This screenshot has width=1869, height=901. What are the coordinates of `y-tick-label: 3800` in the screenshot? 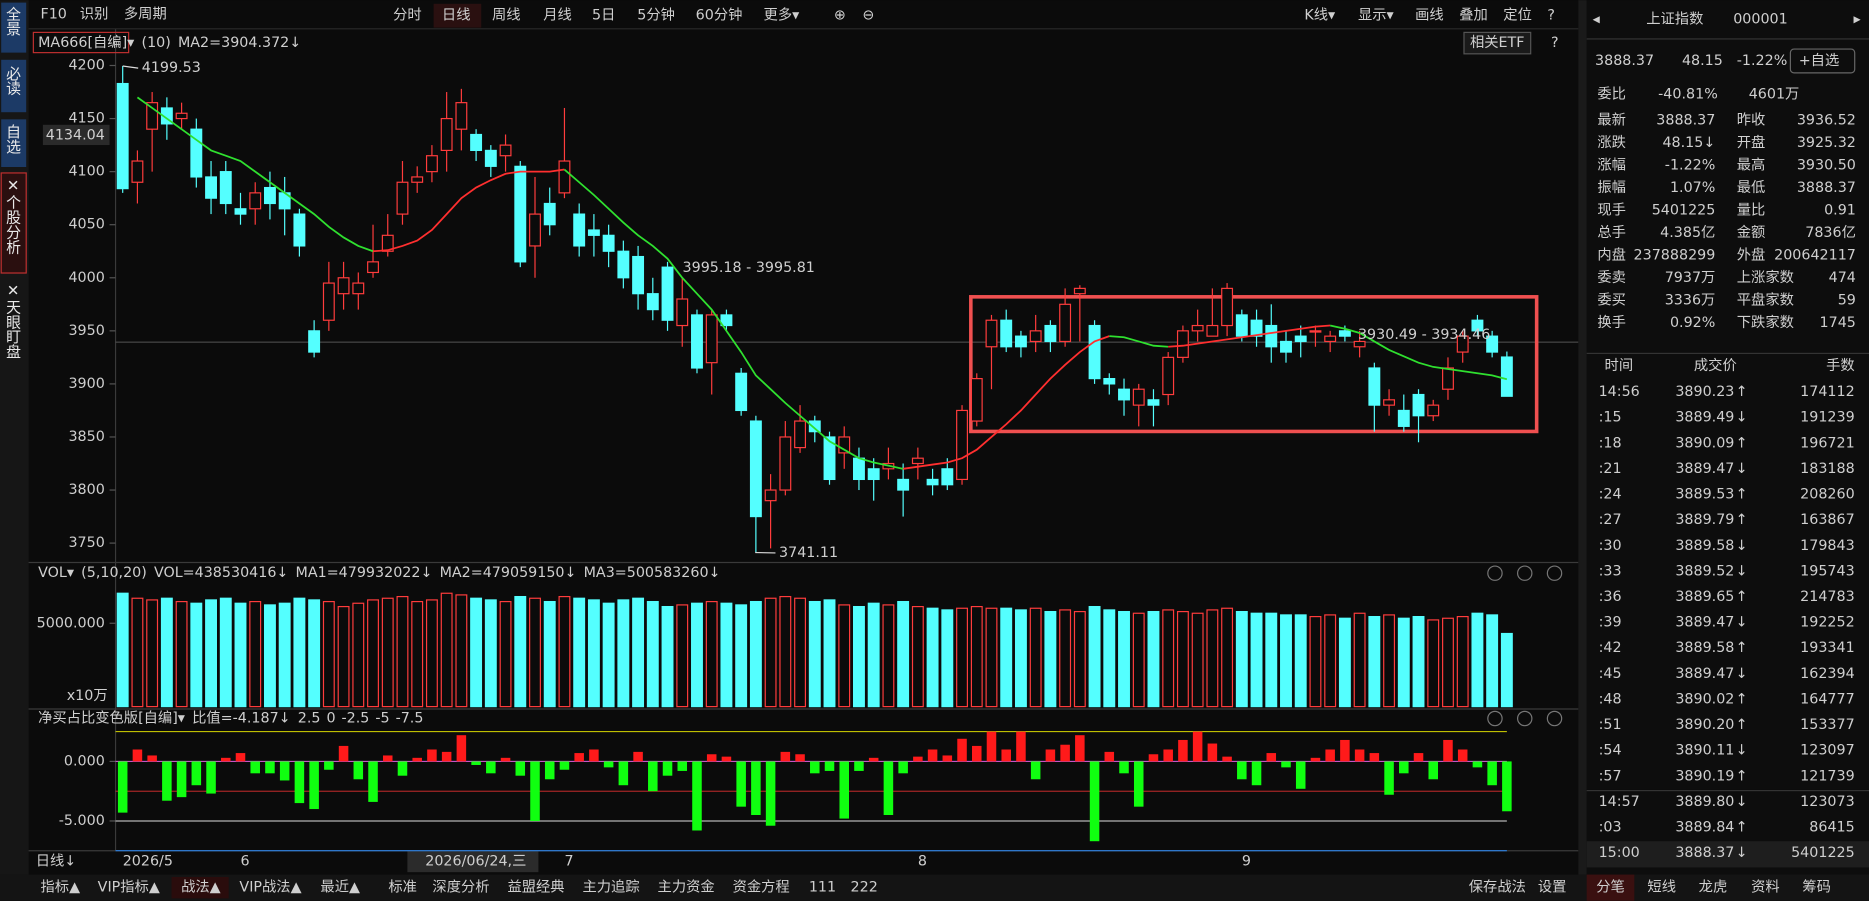 It's located at (86, 490).